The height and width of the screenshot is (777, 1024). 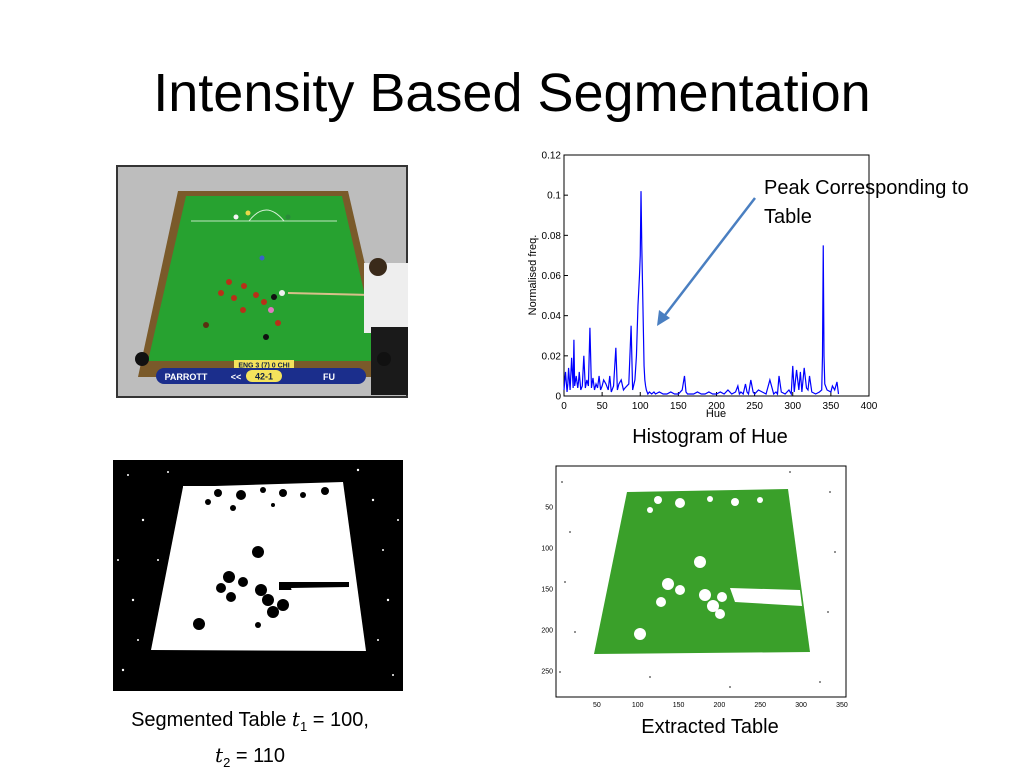 I want to click on extracted-y-tick-label: 50, so click(x=549, y=507).